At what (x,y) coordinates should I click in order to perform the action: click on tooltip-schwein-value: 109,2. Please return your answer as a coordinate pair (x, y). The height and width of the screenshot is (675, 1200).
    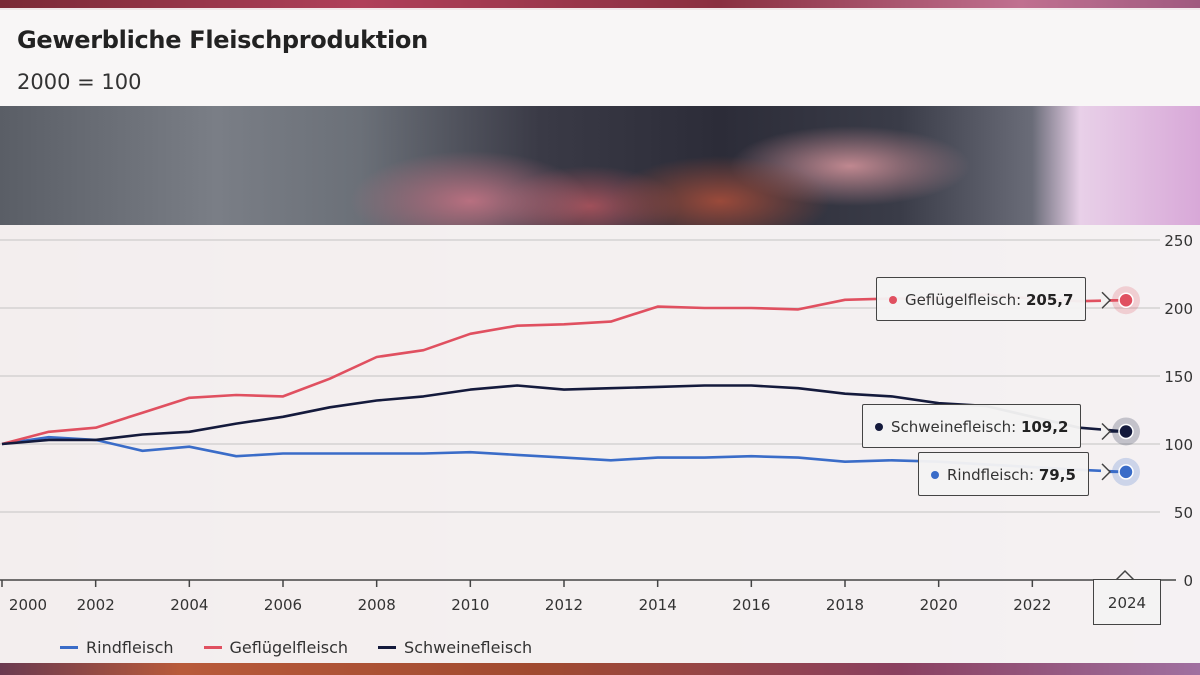
    Looking at the image, I should click on (1044, 427).